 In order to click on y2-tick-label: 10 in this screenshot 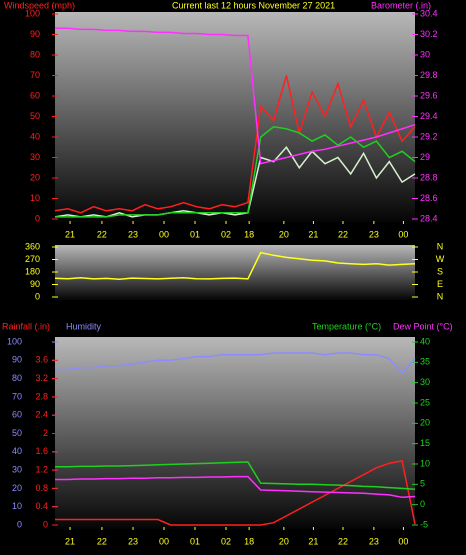, I will do `click(425, 463)`.